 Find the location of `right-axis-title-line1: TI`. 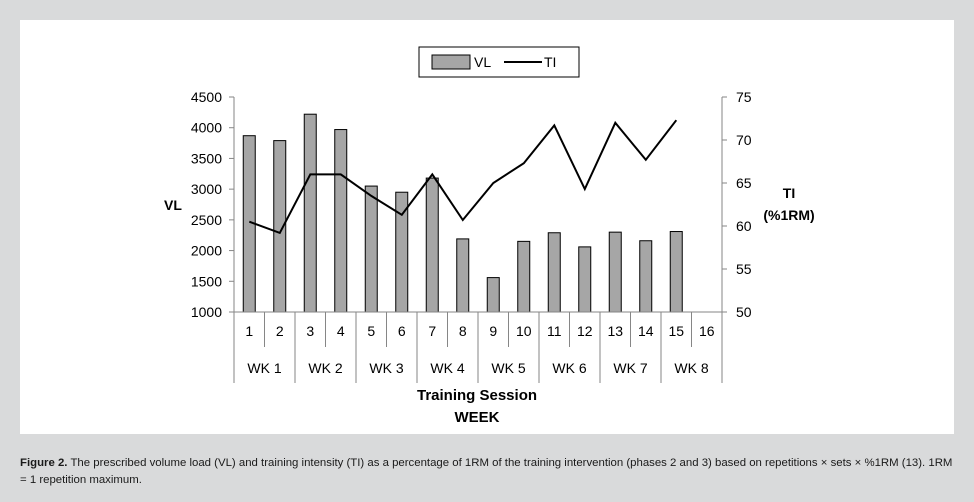

right-axis-title-line1: TI is located at coordinates (789, 193).